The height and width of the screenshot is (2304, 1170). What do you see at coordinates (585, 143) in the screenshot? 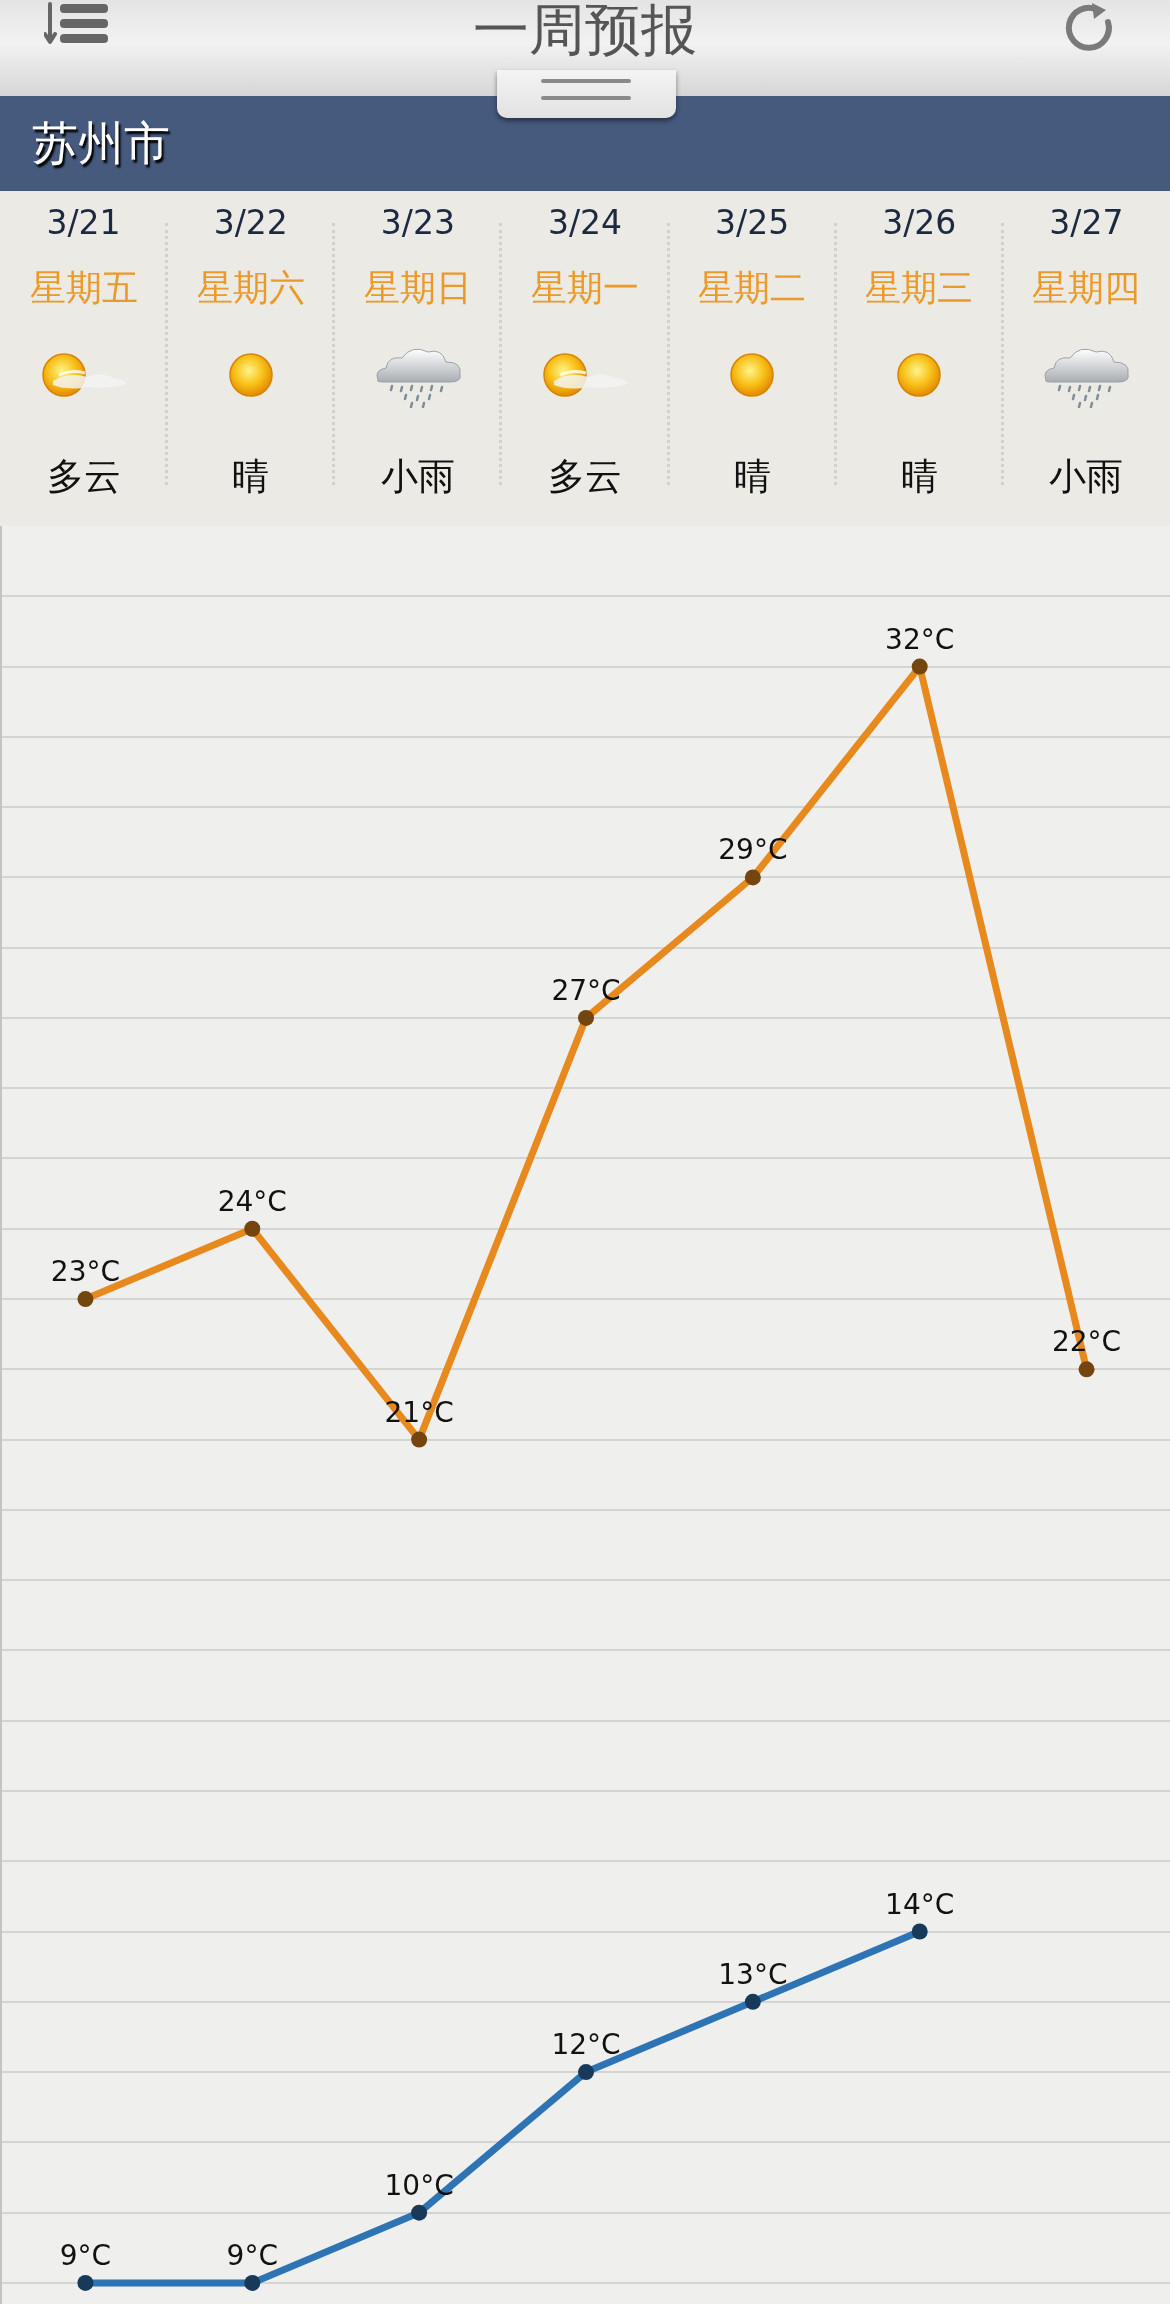
I see `city-bar: 苏州市` at bounding box center [585, 143].